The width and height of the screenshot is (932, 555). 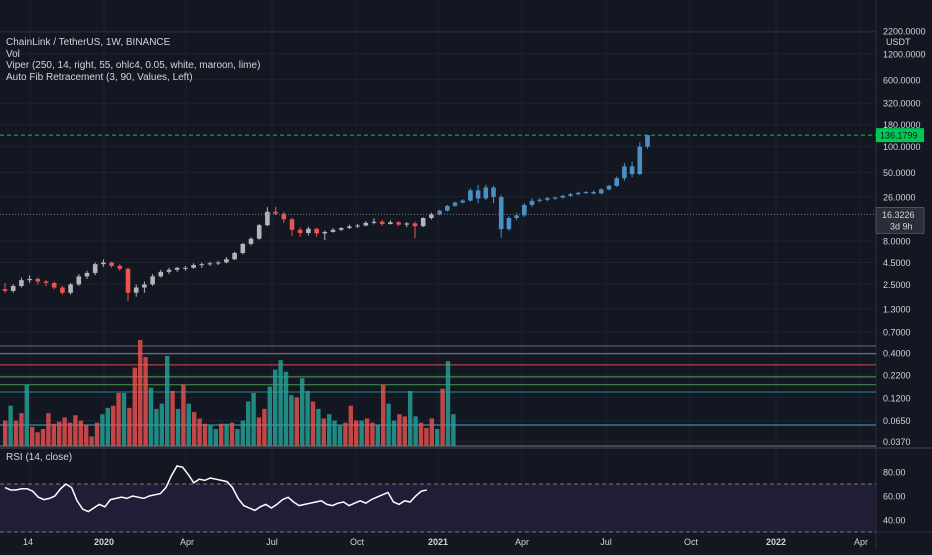 I want to click on rsi-pane, so click(x=438, y=499).